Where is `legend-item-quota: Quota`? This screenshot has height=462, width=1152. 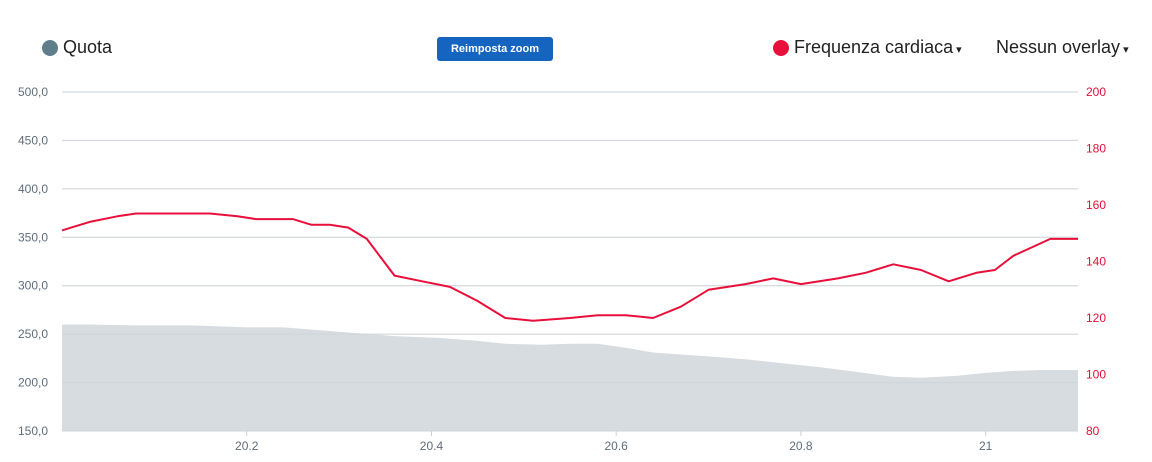
legend-item-quota: Quota is located at coordinates (77, 47).